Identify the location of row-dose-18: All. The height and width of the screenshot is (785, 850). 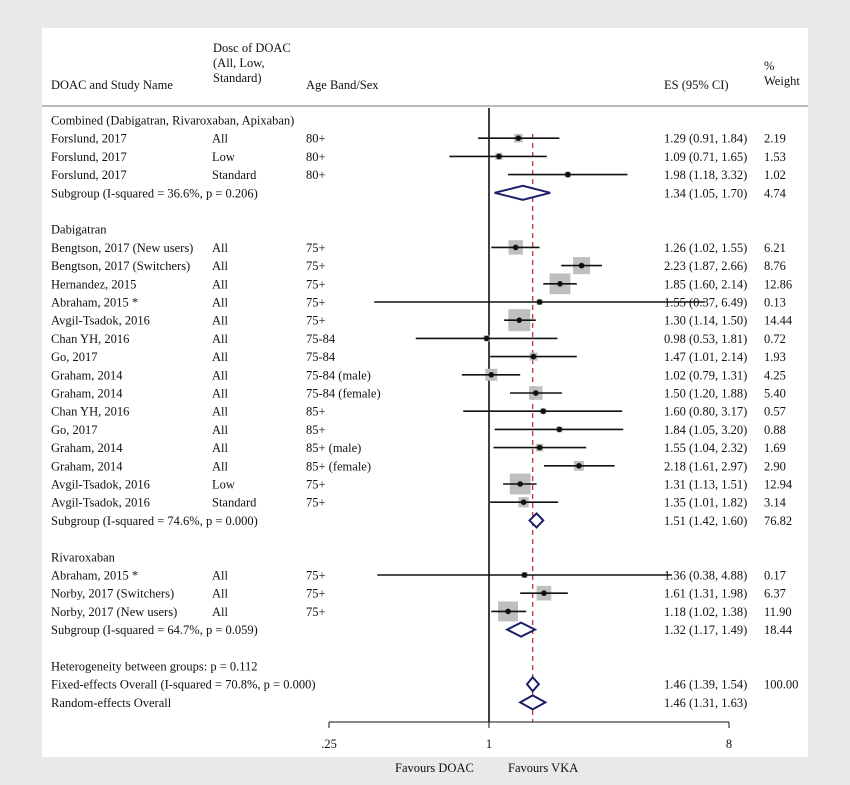
(220, 448).